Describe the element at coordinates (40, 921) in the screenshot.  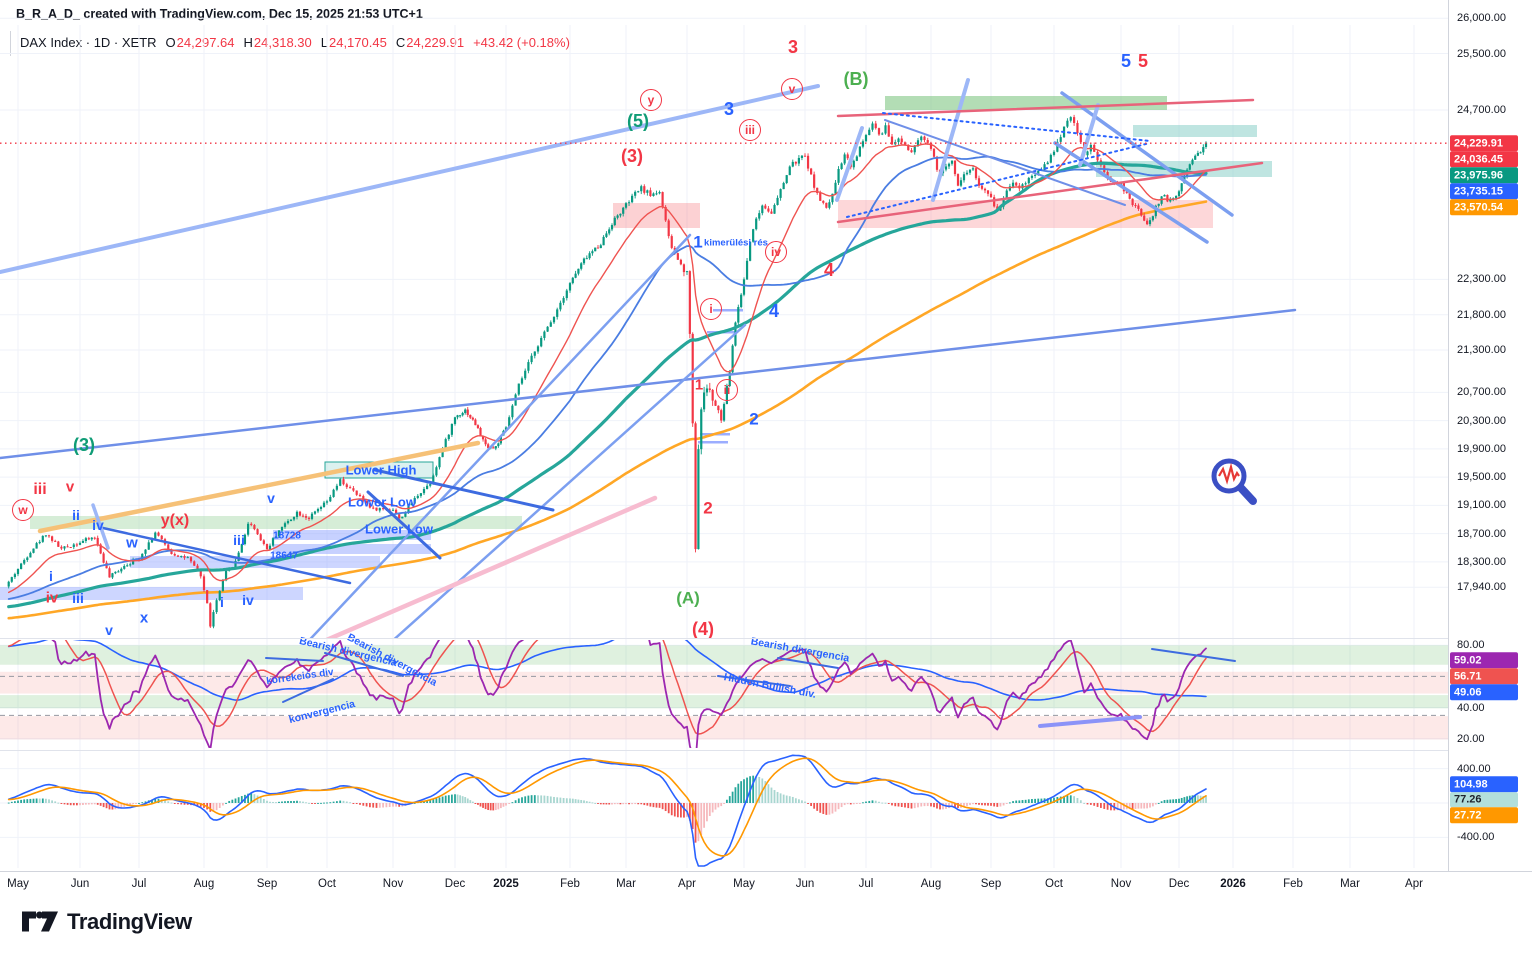
I see `tradingview-logo-icon` at that location.